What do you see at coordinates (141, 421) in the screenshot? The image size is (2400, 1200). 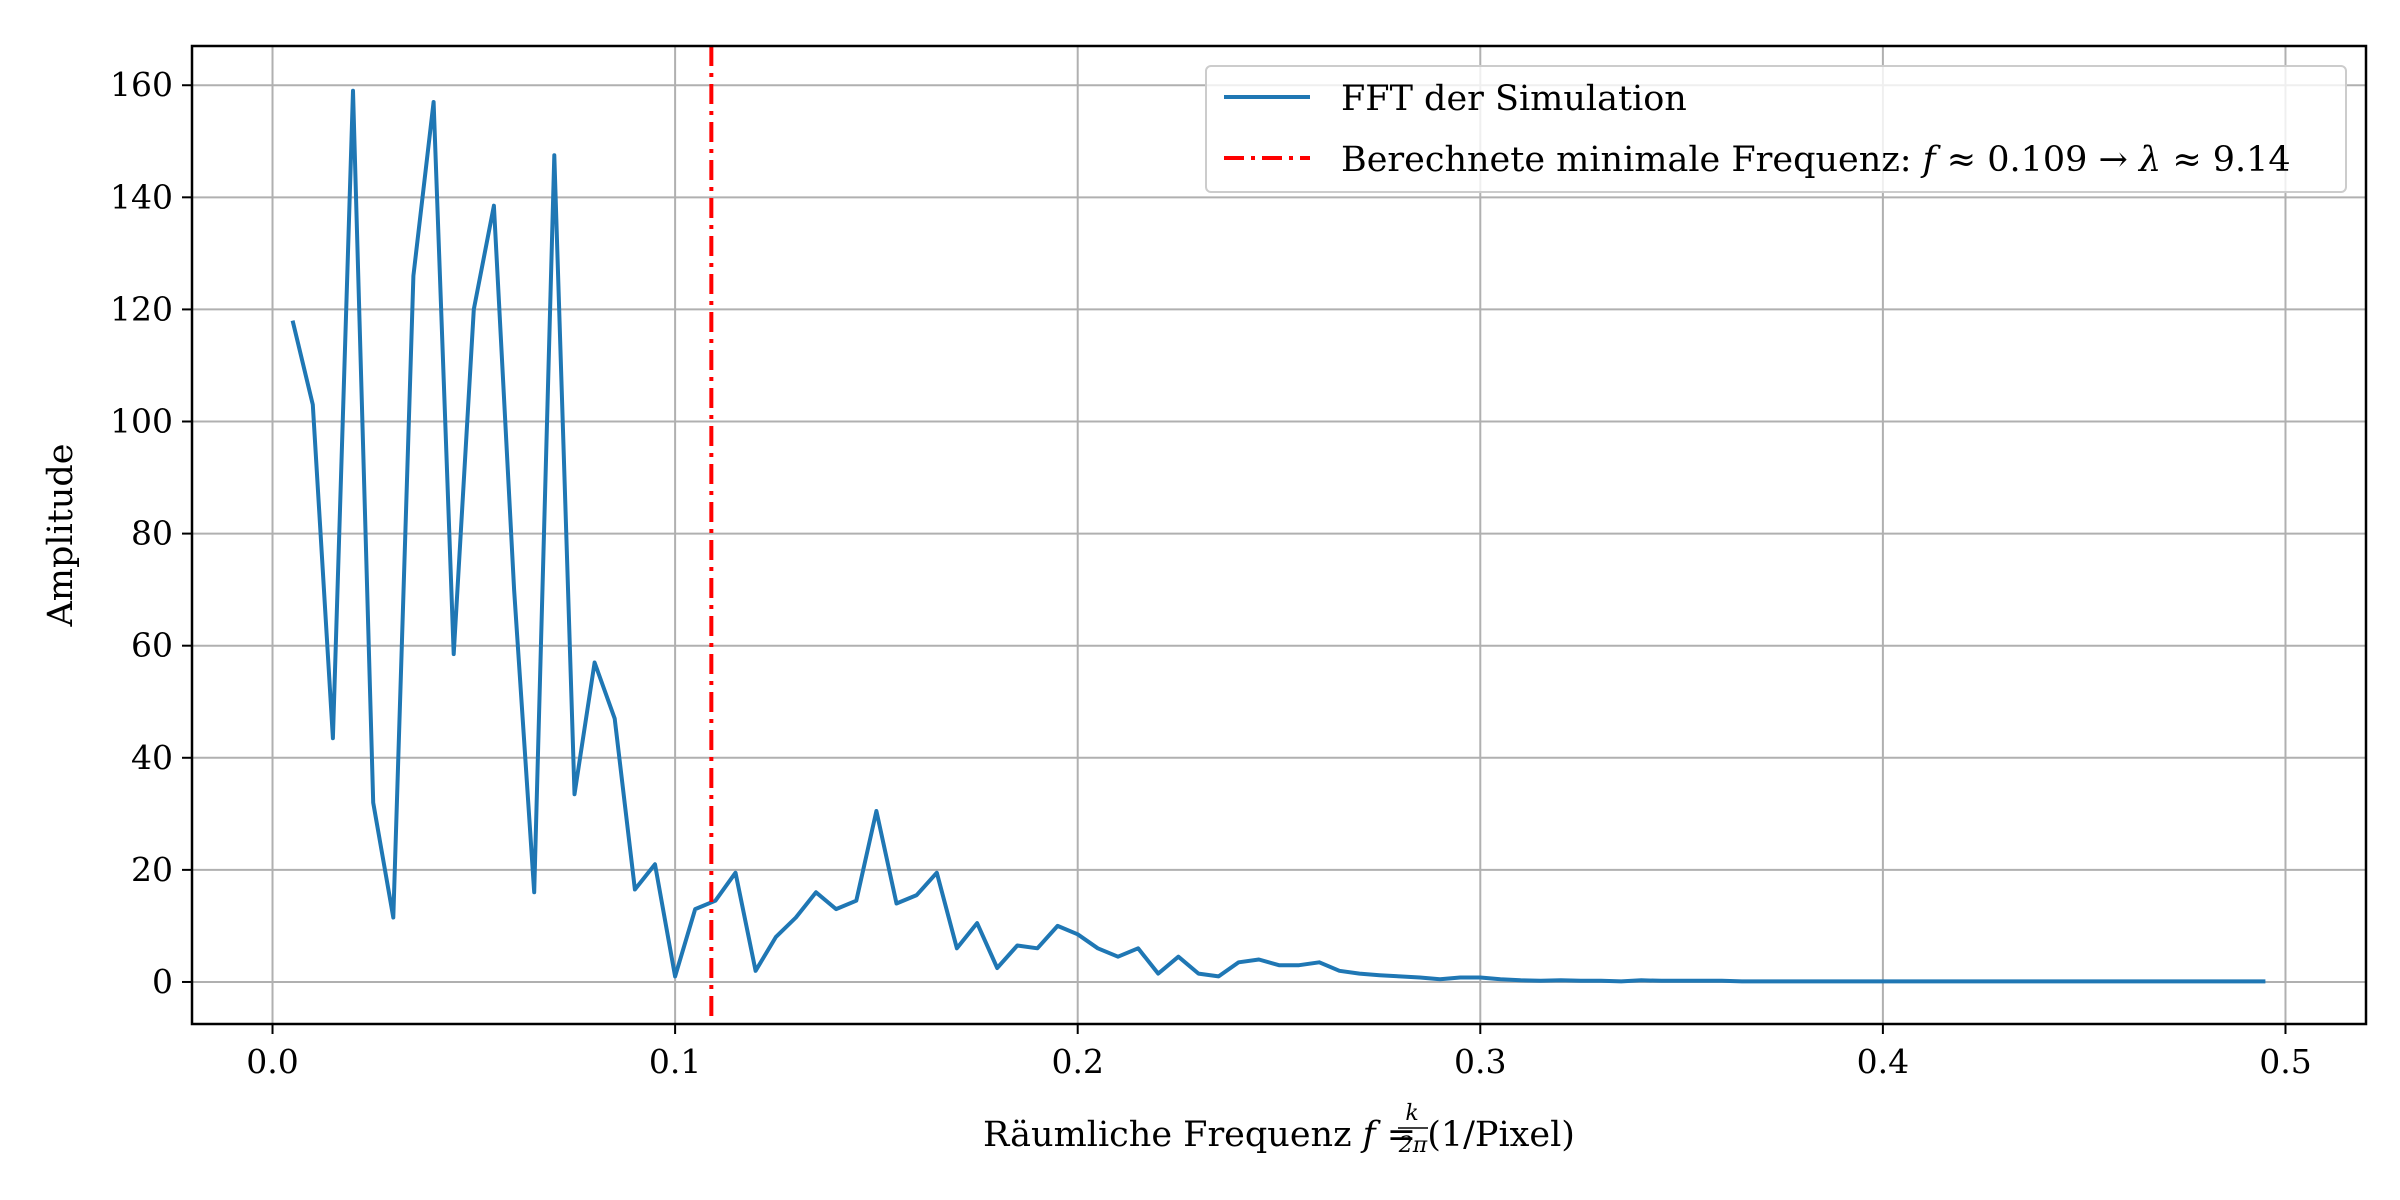 I see `y-tick-label: 100` at bounding box center [141, 421].